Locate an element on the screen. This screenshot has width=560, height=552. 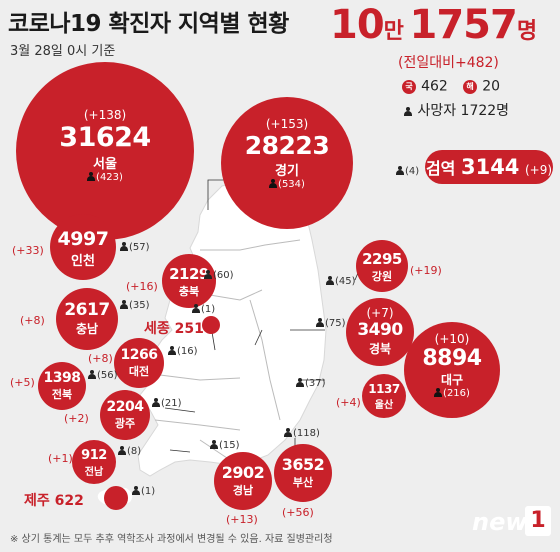
gyeongnam-inc: (+13) is located at coordinates (242, 519).